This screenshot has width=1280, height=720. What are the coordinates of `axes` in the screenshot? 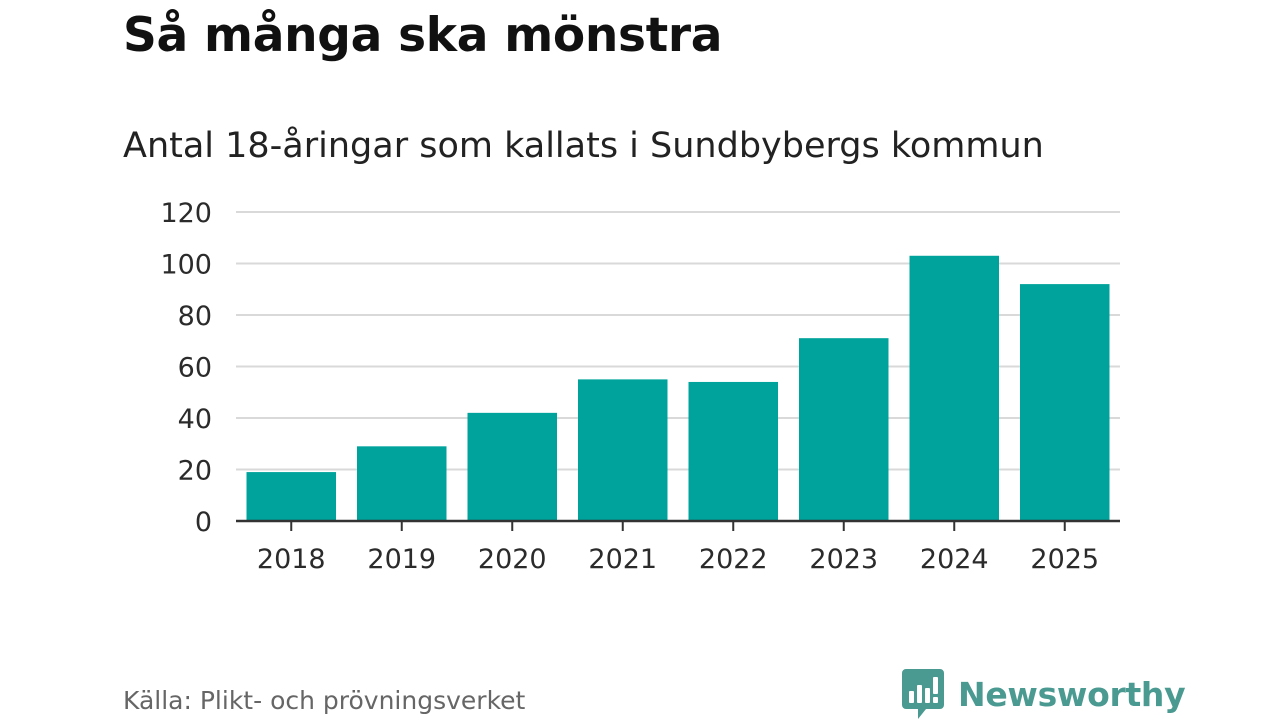 It's located at (678, 525).